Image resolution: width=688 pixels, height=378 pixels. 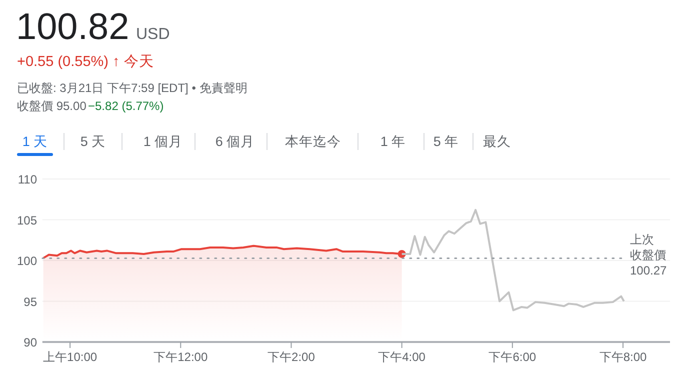 I want to click on text: 已收盤: 3月21日 下午7:59 [EDT] • 免責聲明, so click(x=132, y=88).